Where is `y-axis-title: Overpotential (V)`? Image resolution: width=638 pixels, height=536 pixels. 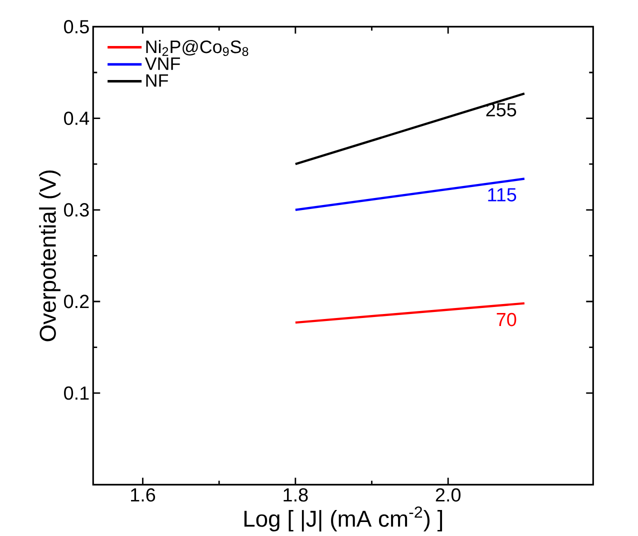 y-axis-title: Overpotential (V) is located at coordinates (49, 256).